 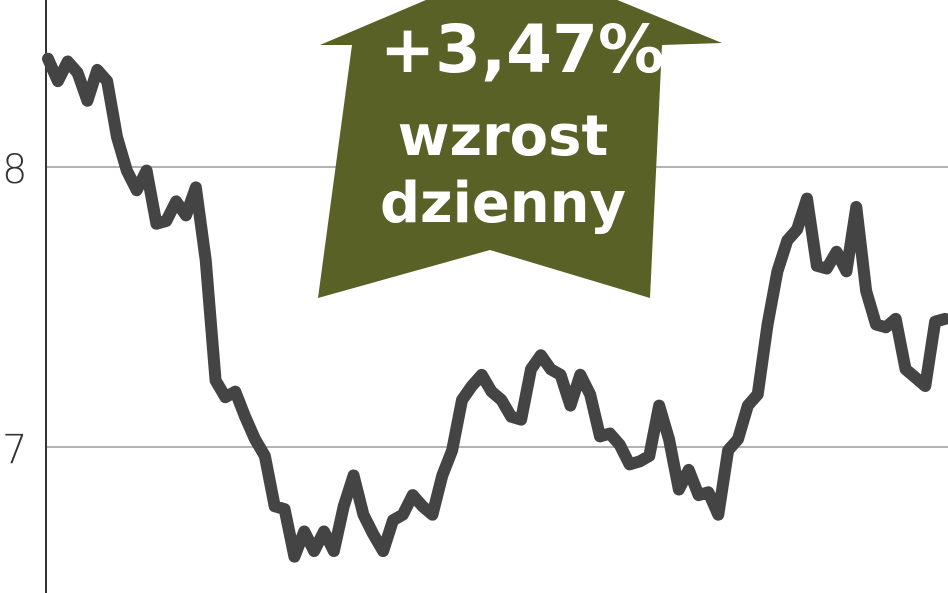 I want to click on callout-line2: dzienny, so click(x=503, y=203).